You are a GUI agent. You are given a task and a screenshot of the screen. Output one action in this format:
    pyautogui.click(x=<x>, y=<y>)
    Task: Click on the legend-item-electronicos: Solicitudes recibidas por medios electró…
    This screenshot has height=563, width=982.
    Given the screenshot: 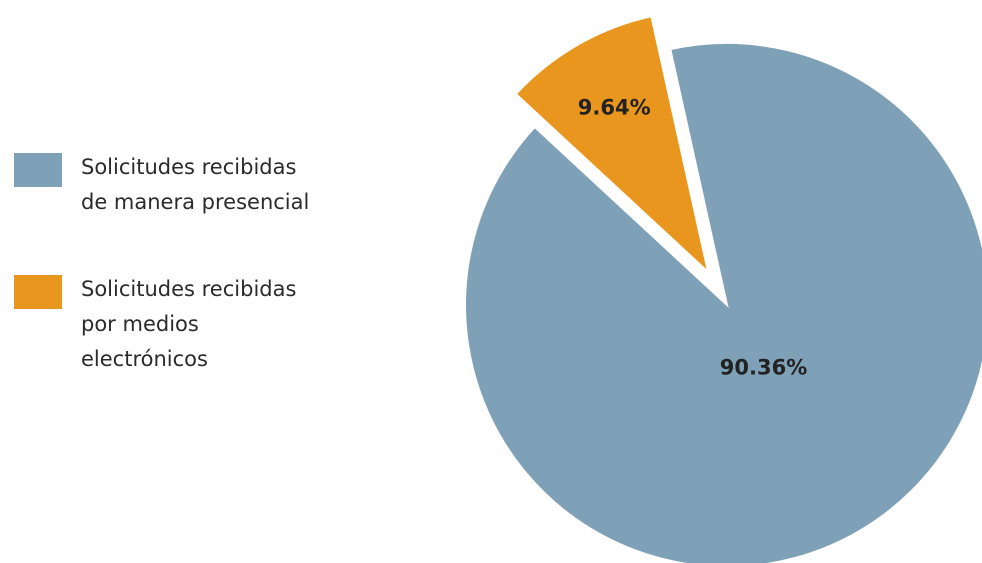 What is the action you would take?
    pyautogui.click(x=194, y=324)
    